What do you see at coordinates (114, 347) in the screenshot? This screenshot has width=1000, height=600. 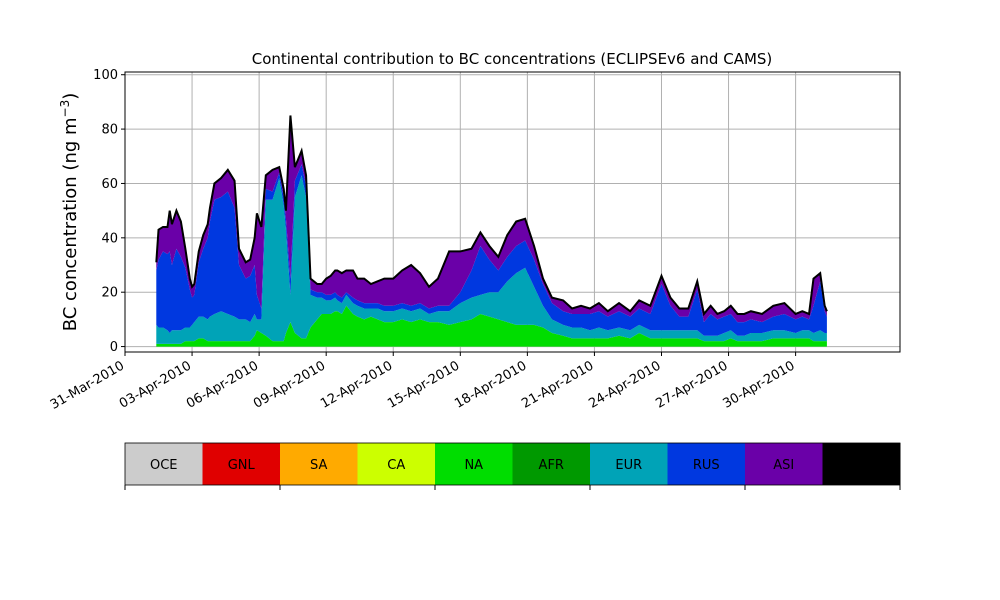 I see `y-tick-label: 0` at bounding box center [114, 347].